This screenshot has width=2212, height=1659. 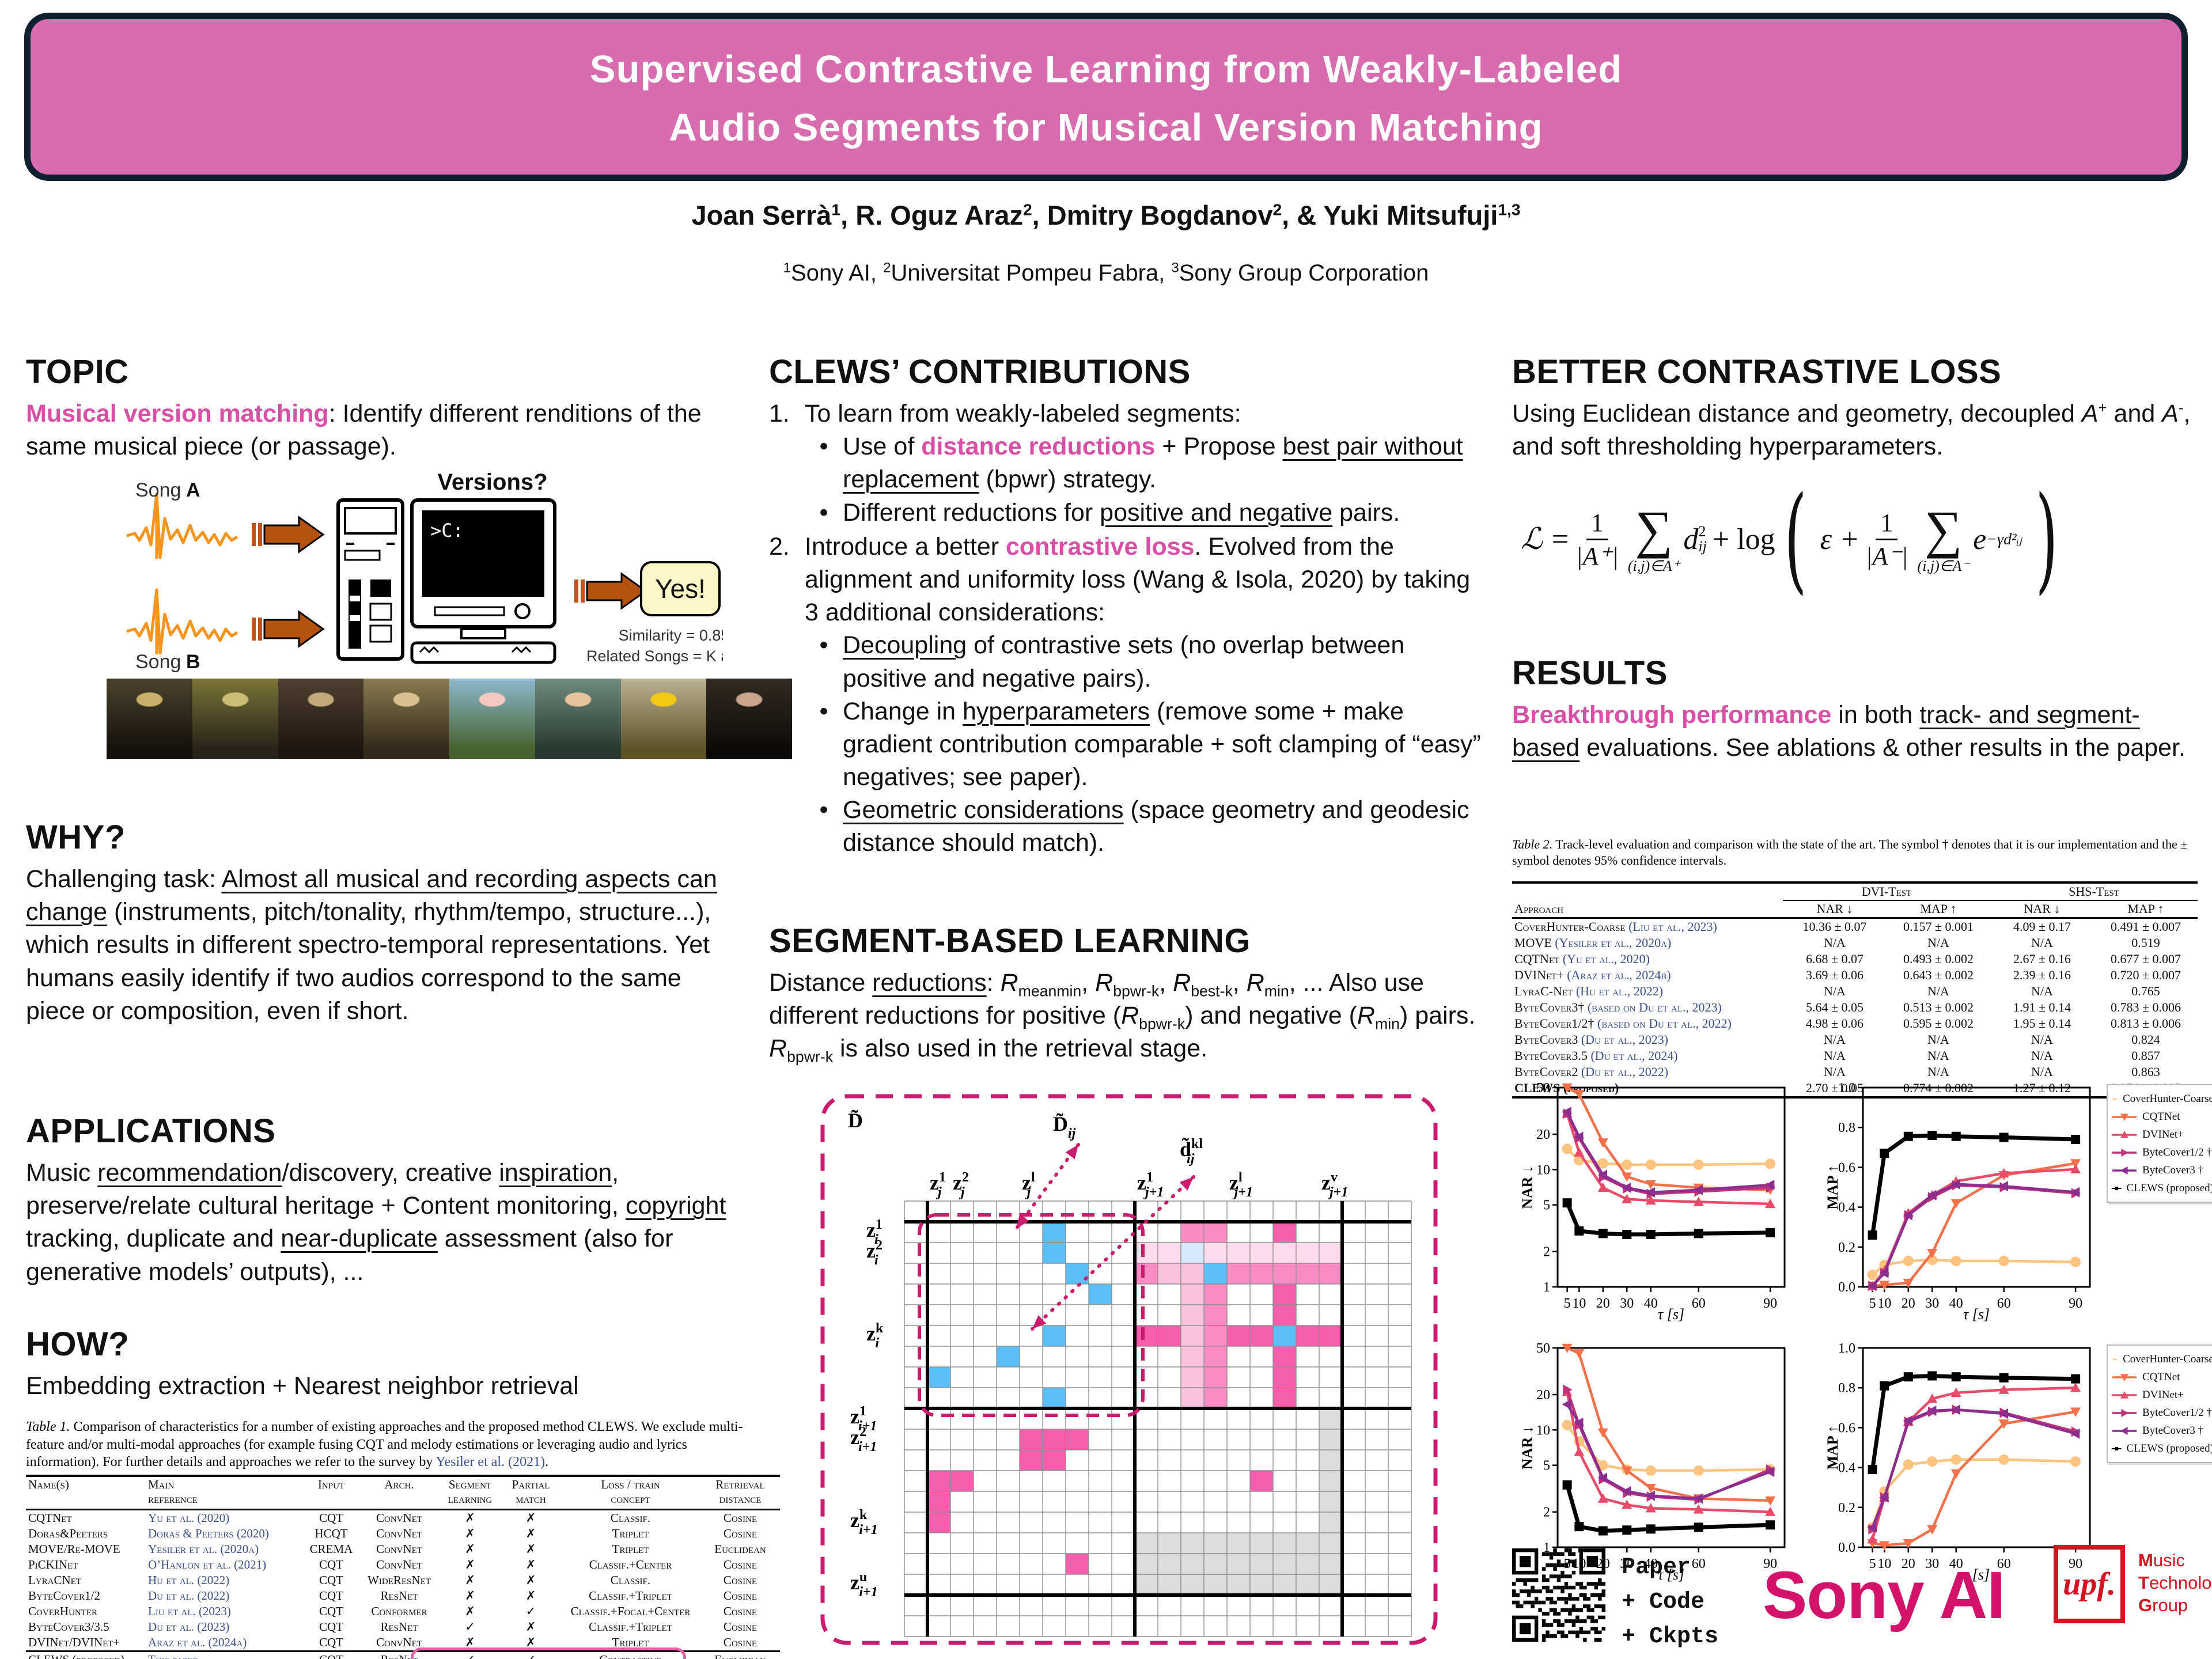 I want to click on table1-cell: Du et al. (2023), so click(x=189, y=1627).